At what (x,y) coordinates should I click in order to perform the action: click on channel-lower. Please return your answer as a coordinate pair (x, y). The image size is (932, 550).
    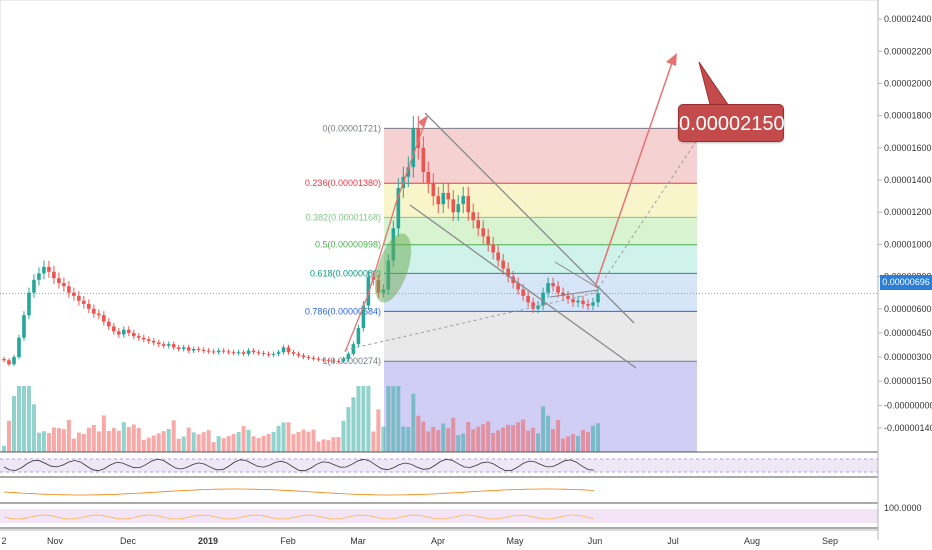
    Looking at the image, I should click on (523, 286).